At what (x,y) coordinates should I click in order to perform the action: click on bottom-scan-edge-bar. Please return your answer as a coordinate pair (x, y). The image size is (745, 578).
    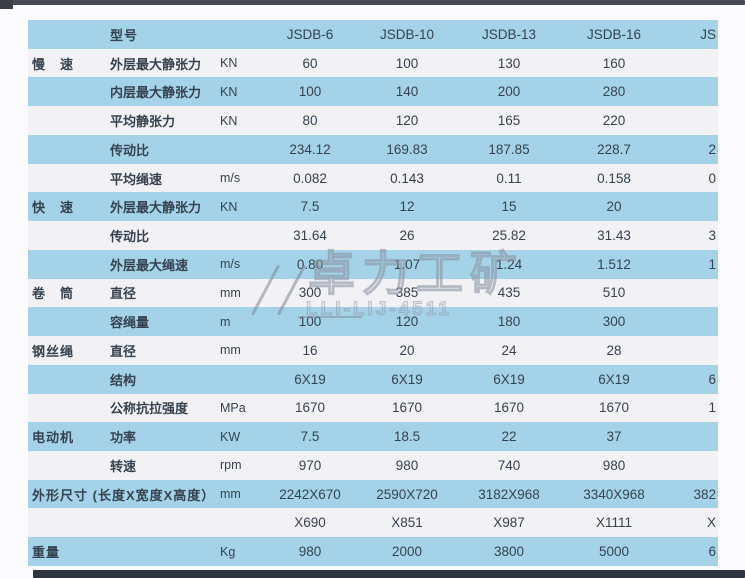
    Looking at the image, I should click on (389, 574).